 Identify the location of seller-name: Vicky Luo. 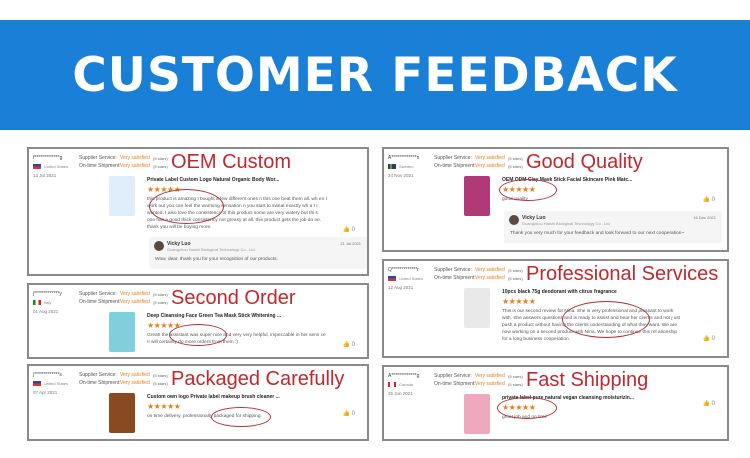
(534, 218).